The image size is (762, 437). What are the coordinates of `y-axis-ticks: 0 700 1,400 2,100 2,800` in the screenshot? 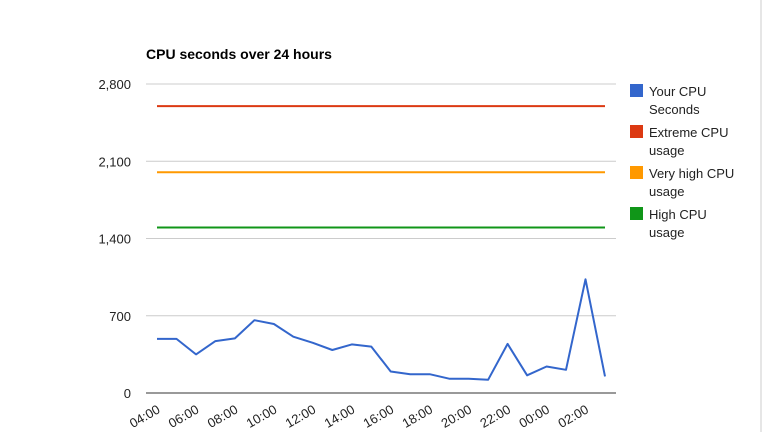 It's located at (114, 239).